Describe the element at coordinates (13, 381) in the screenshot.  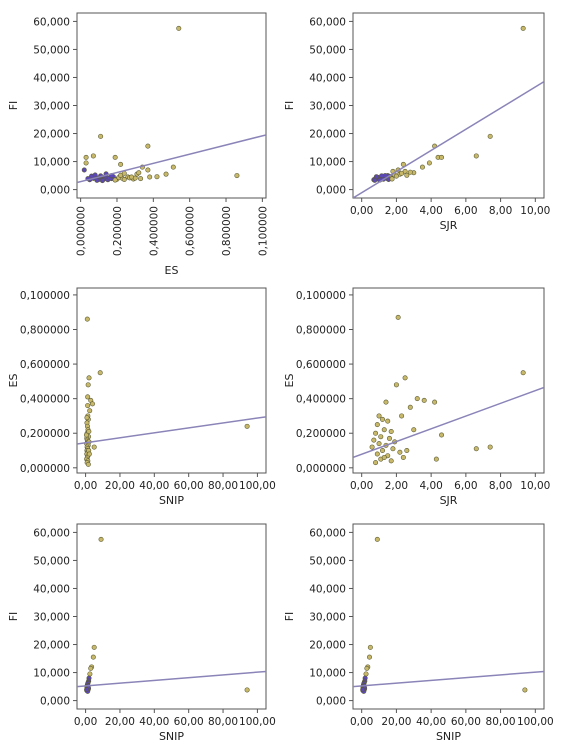
I see `y-axis-title: ES` at that location.